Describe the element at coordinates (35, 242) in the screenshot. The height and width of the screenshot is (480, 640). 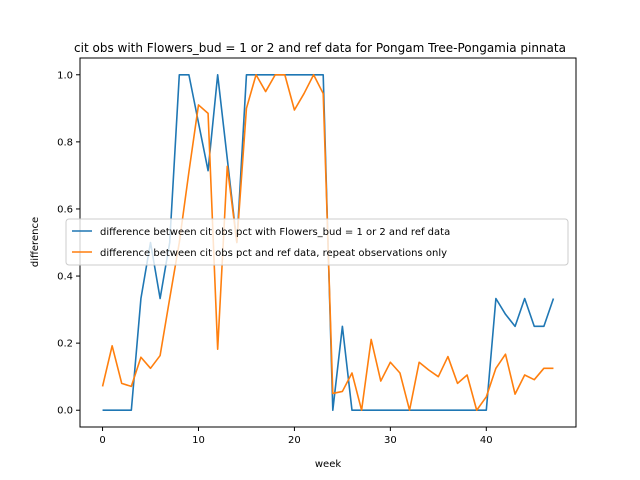
I see `y-axis-label: difference` at that location.